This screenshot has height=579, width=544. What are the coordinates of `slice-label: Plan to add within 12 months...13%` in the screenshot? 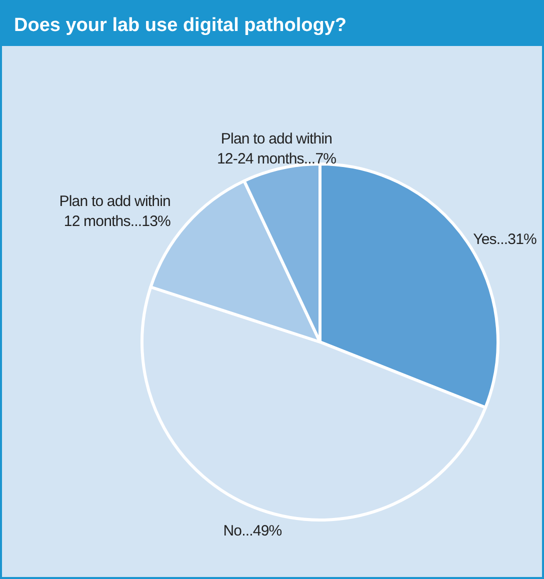 It's located at (115, 211).